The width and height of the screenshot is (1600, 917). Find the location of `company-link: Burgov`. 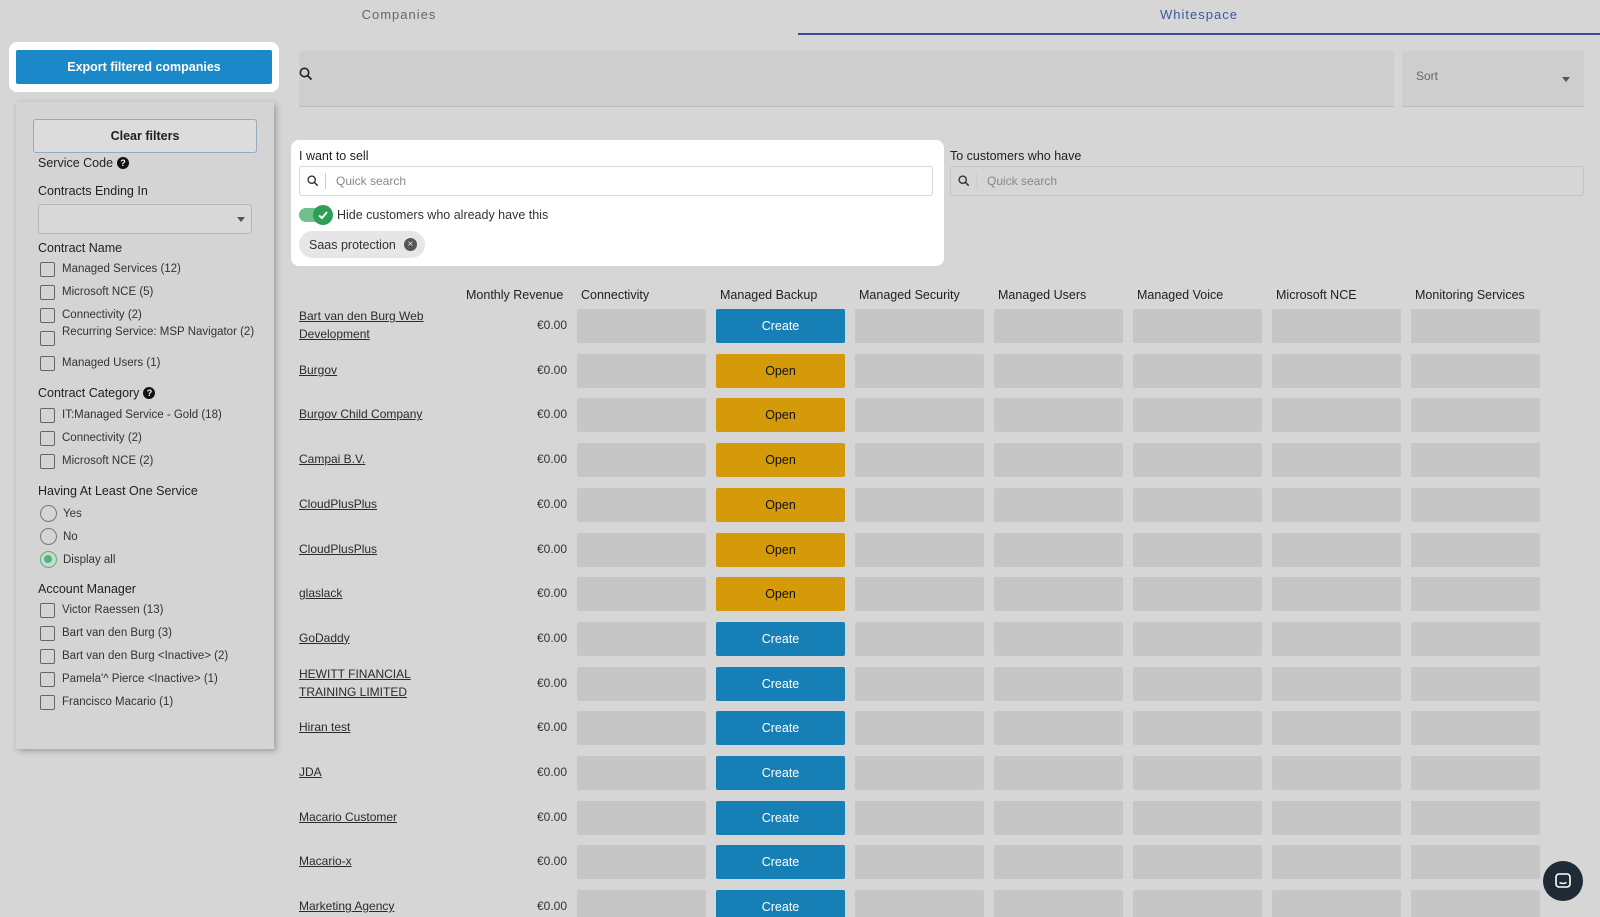

company-link: Burgov is located at coordinates (318, 369).